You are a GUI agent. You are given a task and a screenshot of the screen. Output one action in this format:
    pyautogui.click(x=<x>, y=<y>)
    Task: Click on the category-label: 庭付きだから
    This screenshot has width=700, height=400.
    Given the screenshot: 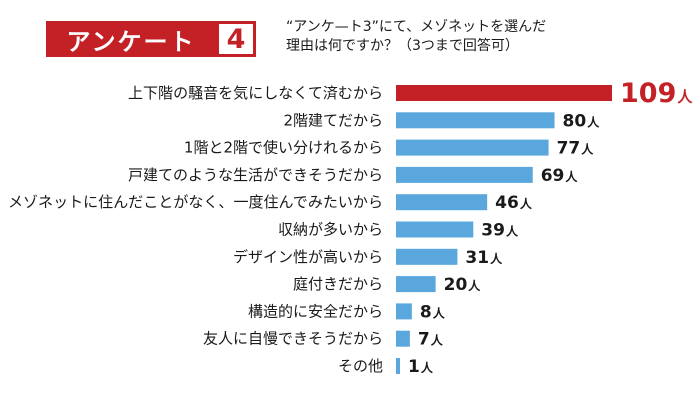 What is the action you would take?
    pyautogui.click(x=338, y=284)
    